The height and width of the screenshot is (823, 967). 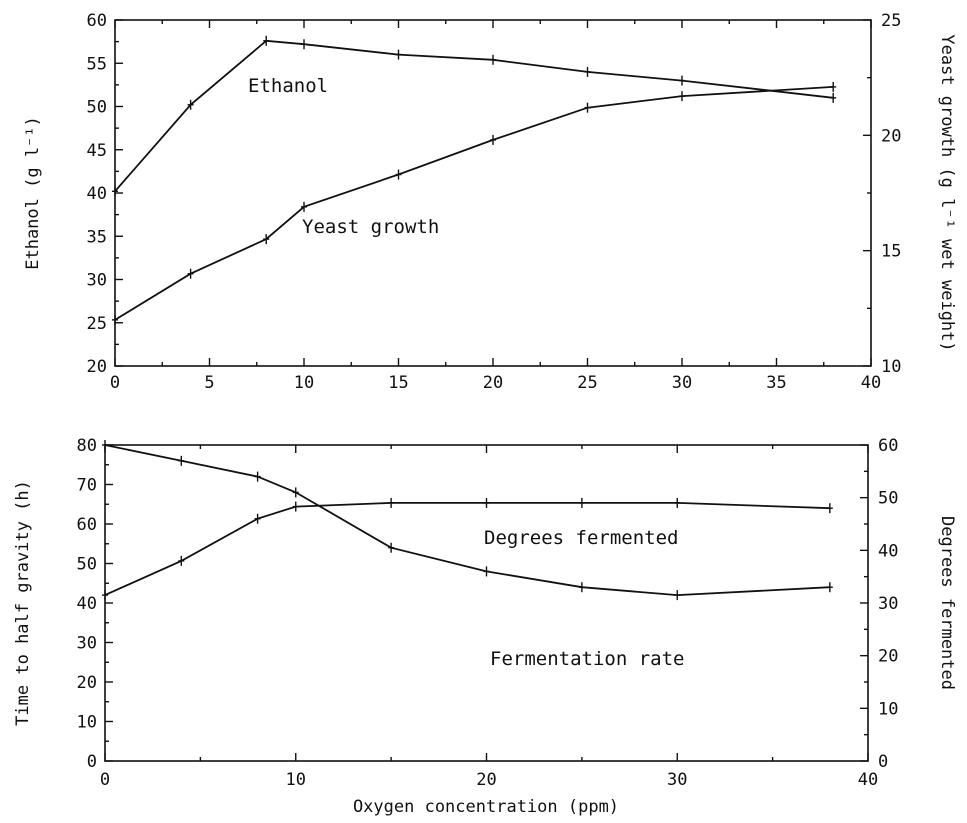 What do you see at coordinates (33, 193) in the screenshot?
I see `y-axis-title-ethanol: Ethanol (g l⁻¹)` at bounding box center [33, 193].